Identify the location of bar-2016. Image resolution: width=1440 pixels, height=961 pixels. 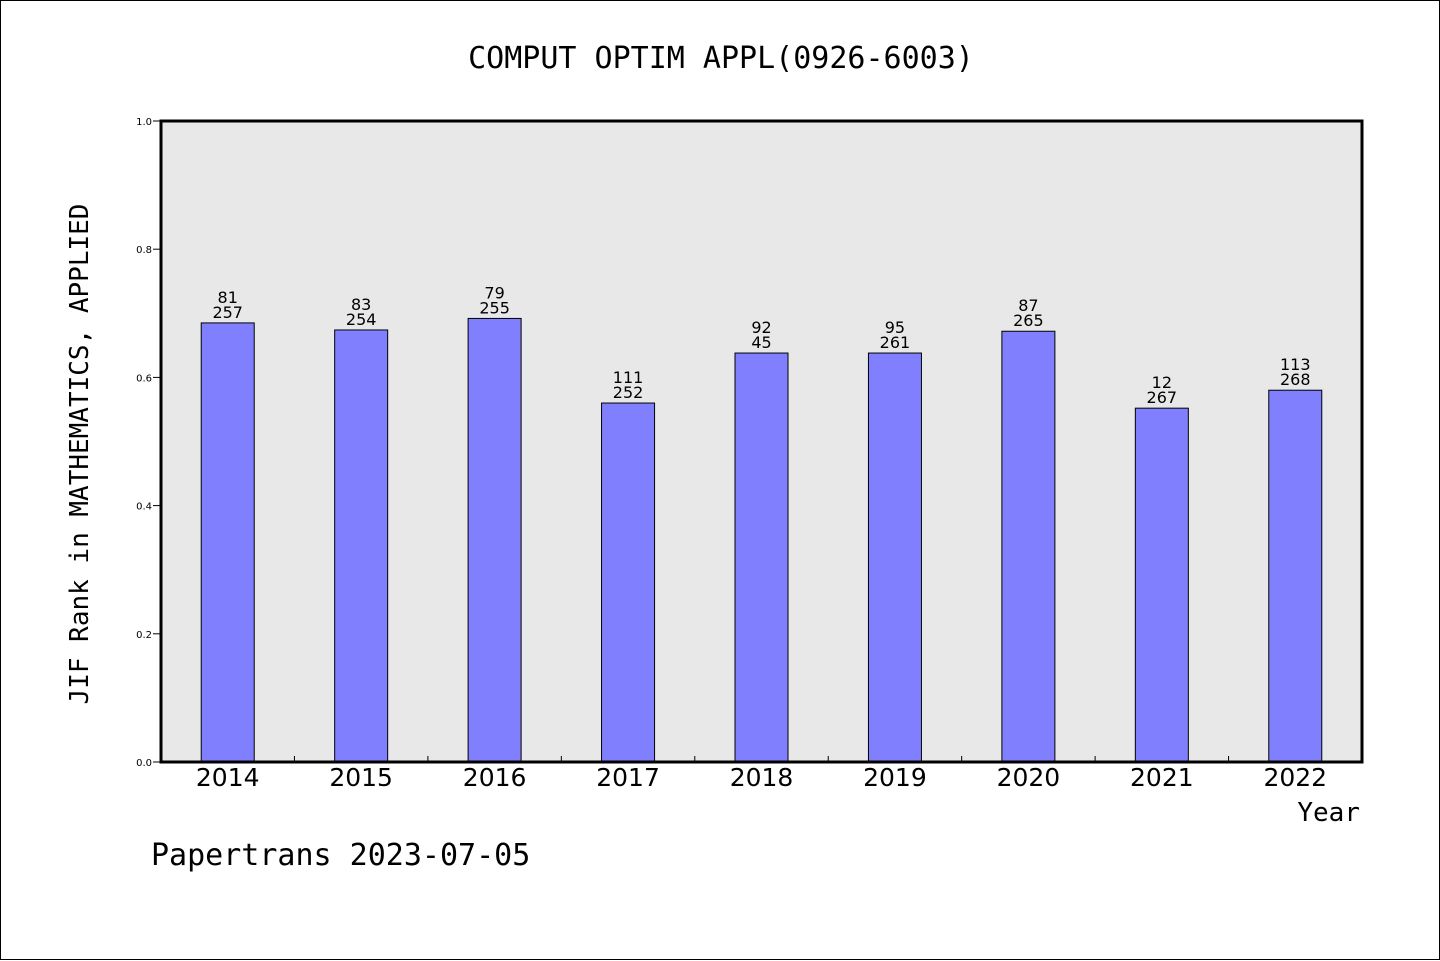
(494, 540).